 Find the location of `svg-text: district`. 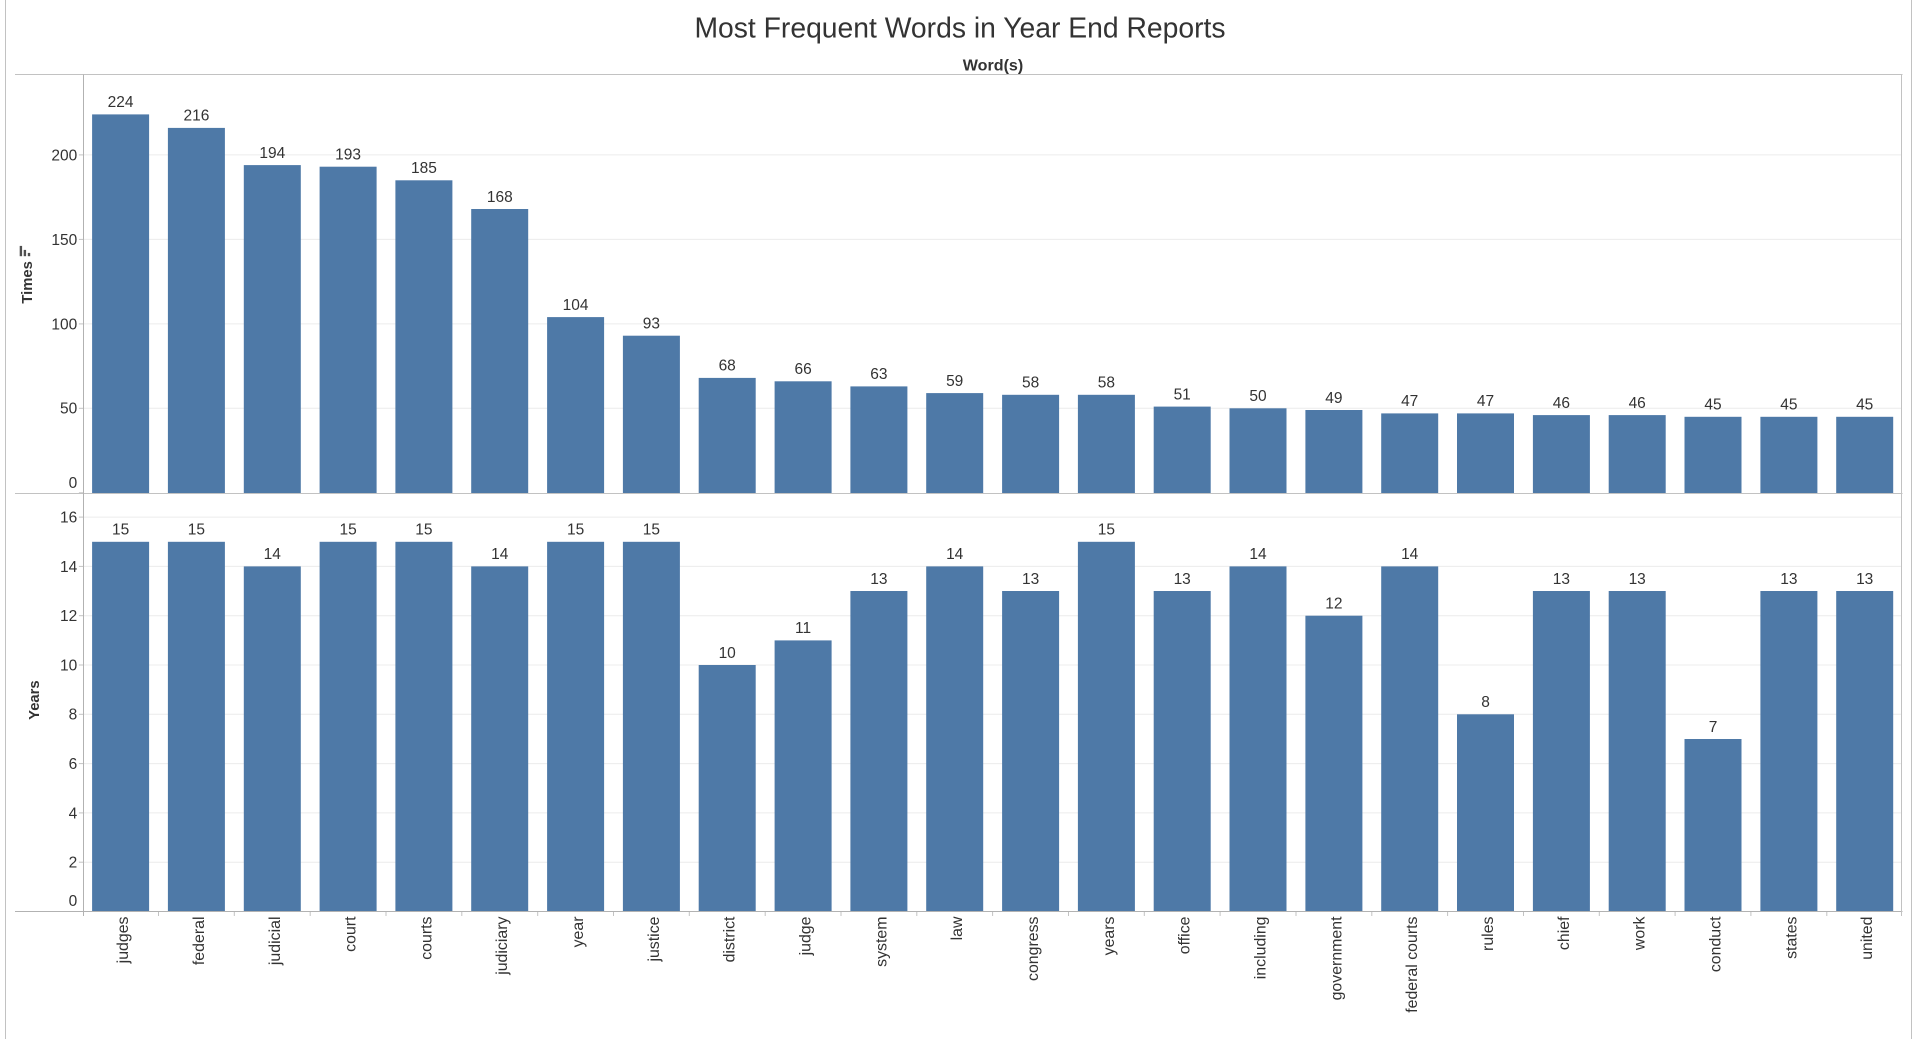

svg-text: district is located at coordinates (730, 939).